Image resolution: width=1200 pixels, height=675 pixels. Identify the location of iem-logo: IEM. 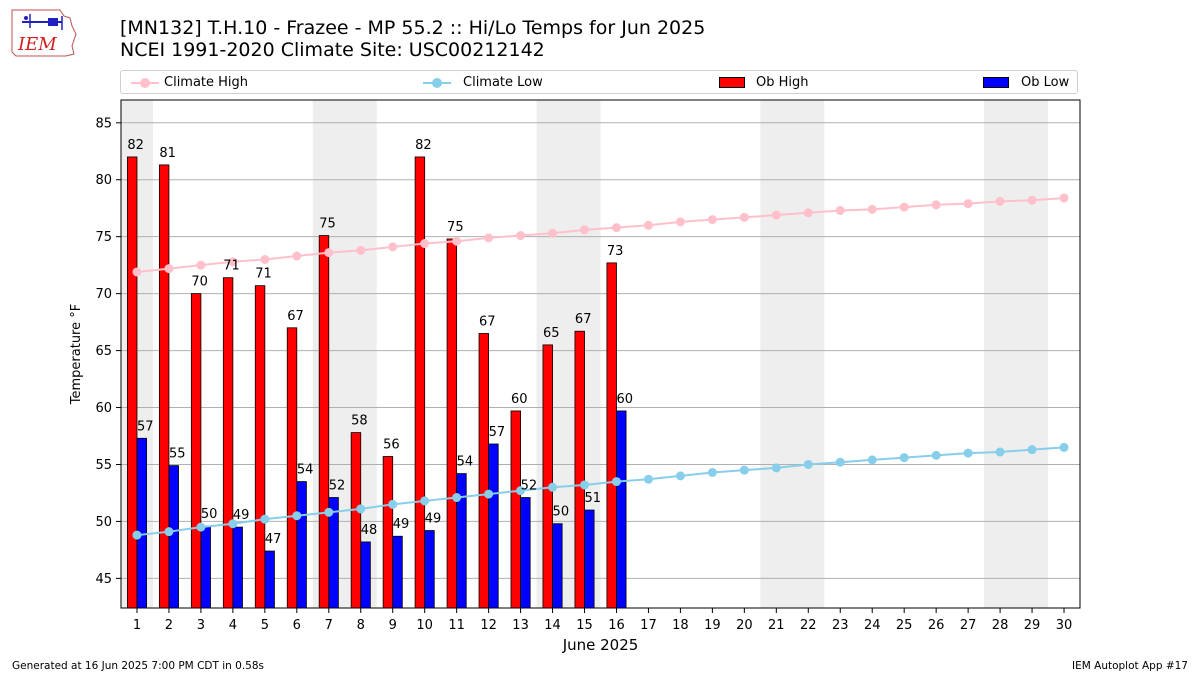
(44, 33).